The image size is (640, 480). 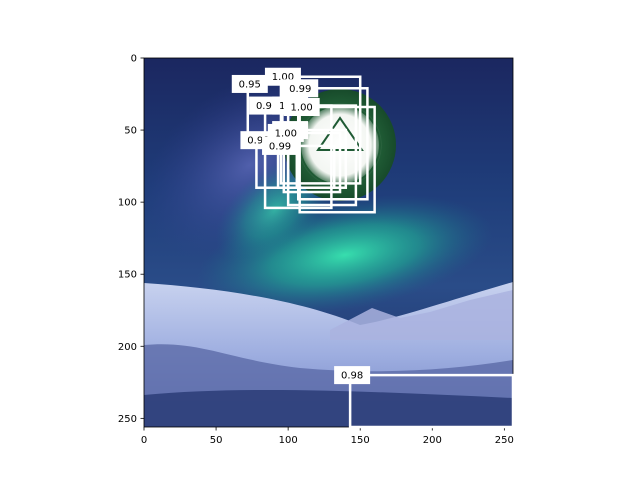 I want to click on y-tick-label: 150, so click(x=127, y=275).